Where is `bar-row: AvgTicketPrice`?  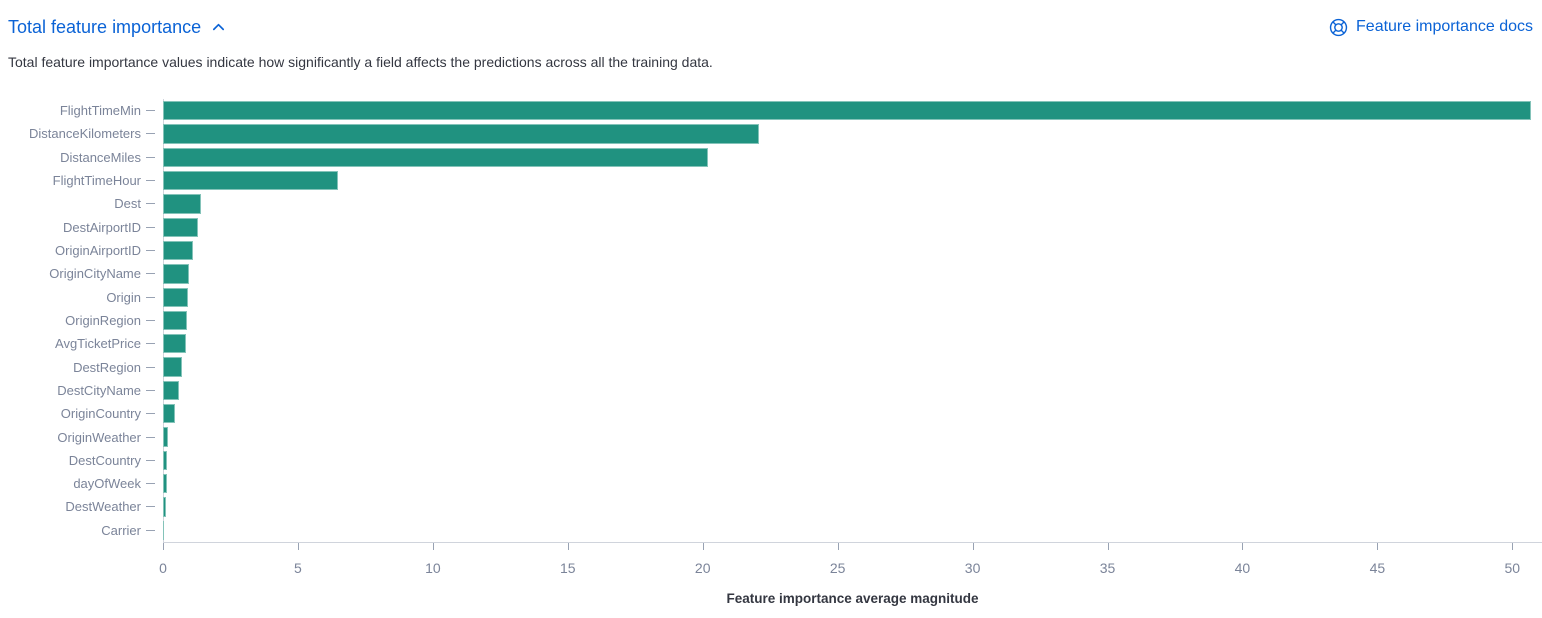
bar-row: AvgTicketPrice is located at coordinates (771, 343).